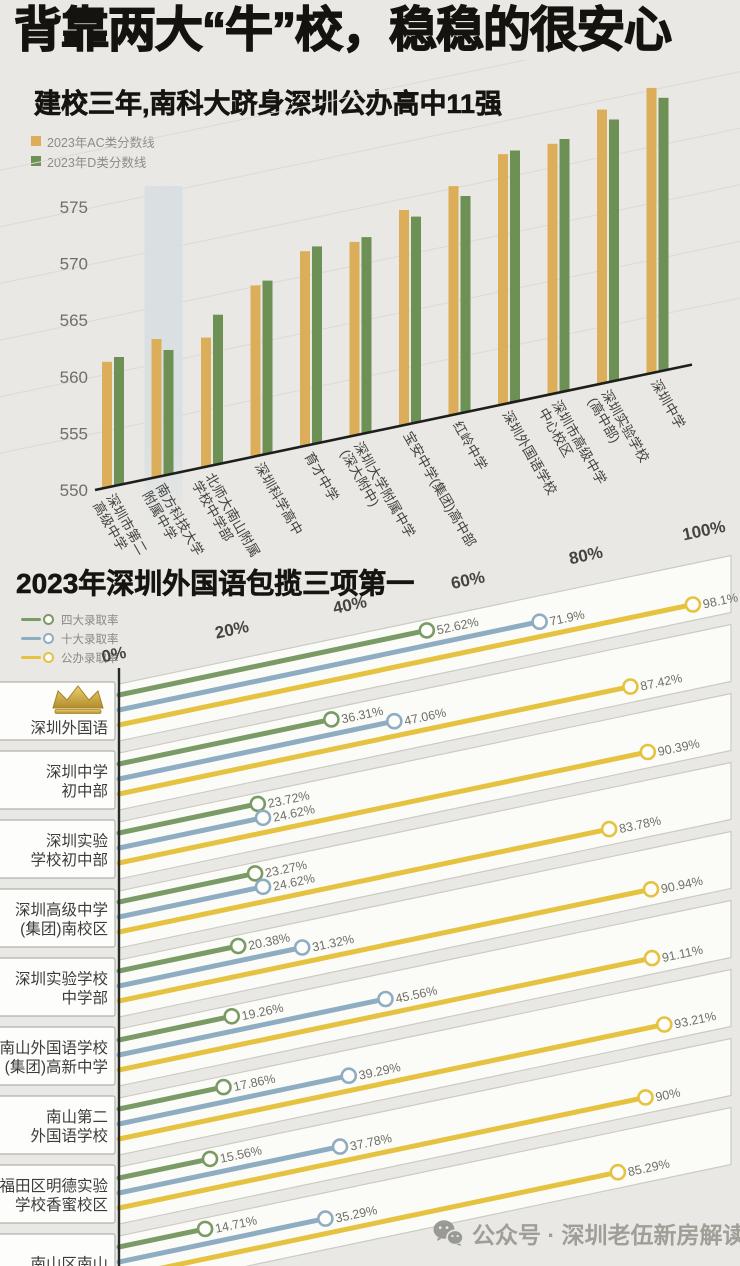 The image size is (740, 1266). Describe the element at coordinates (704, 532) in the screenshot. I see `percent-axis-label: 100%` at that location.